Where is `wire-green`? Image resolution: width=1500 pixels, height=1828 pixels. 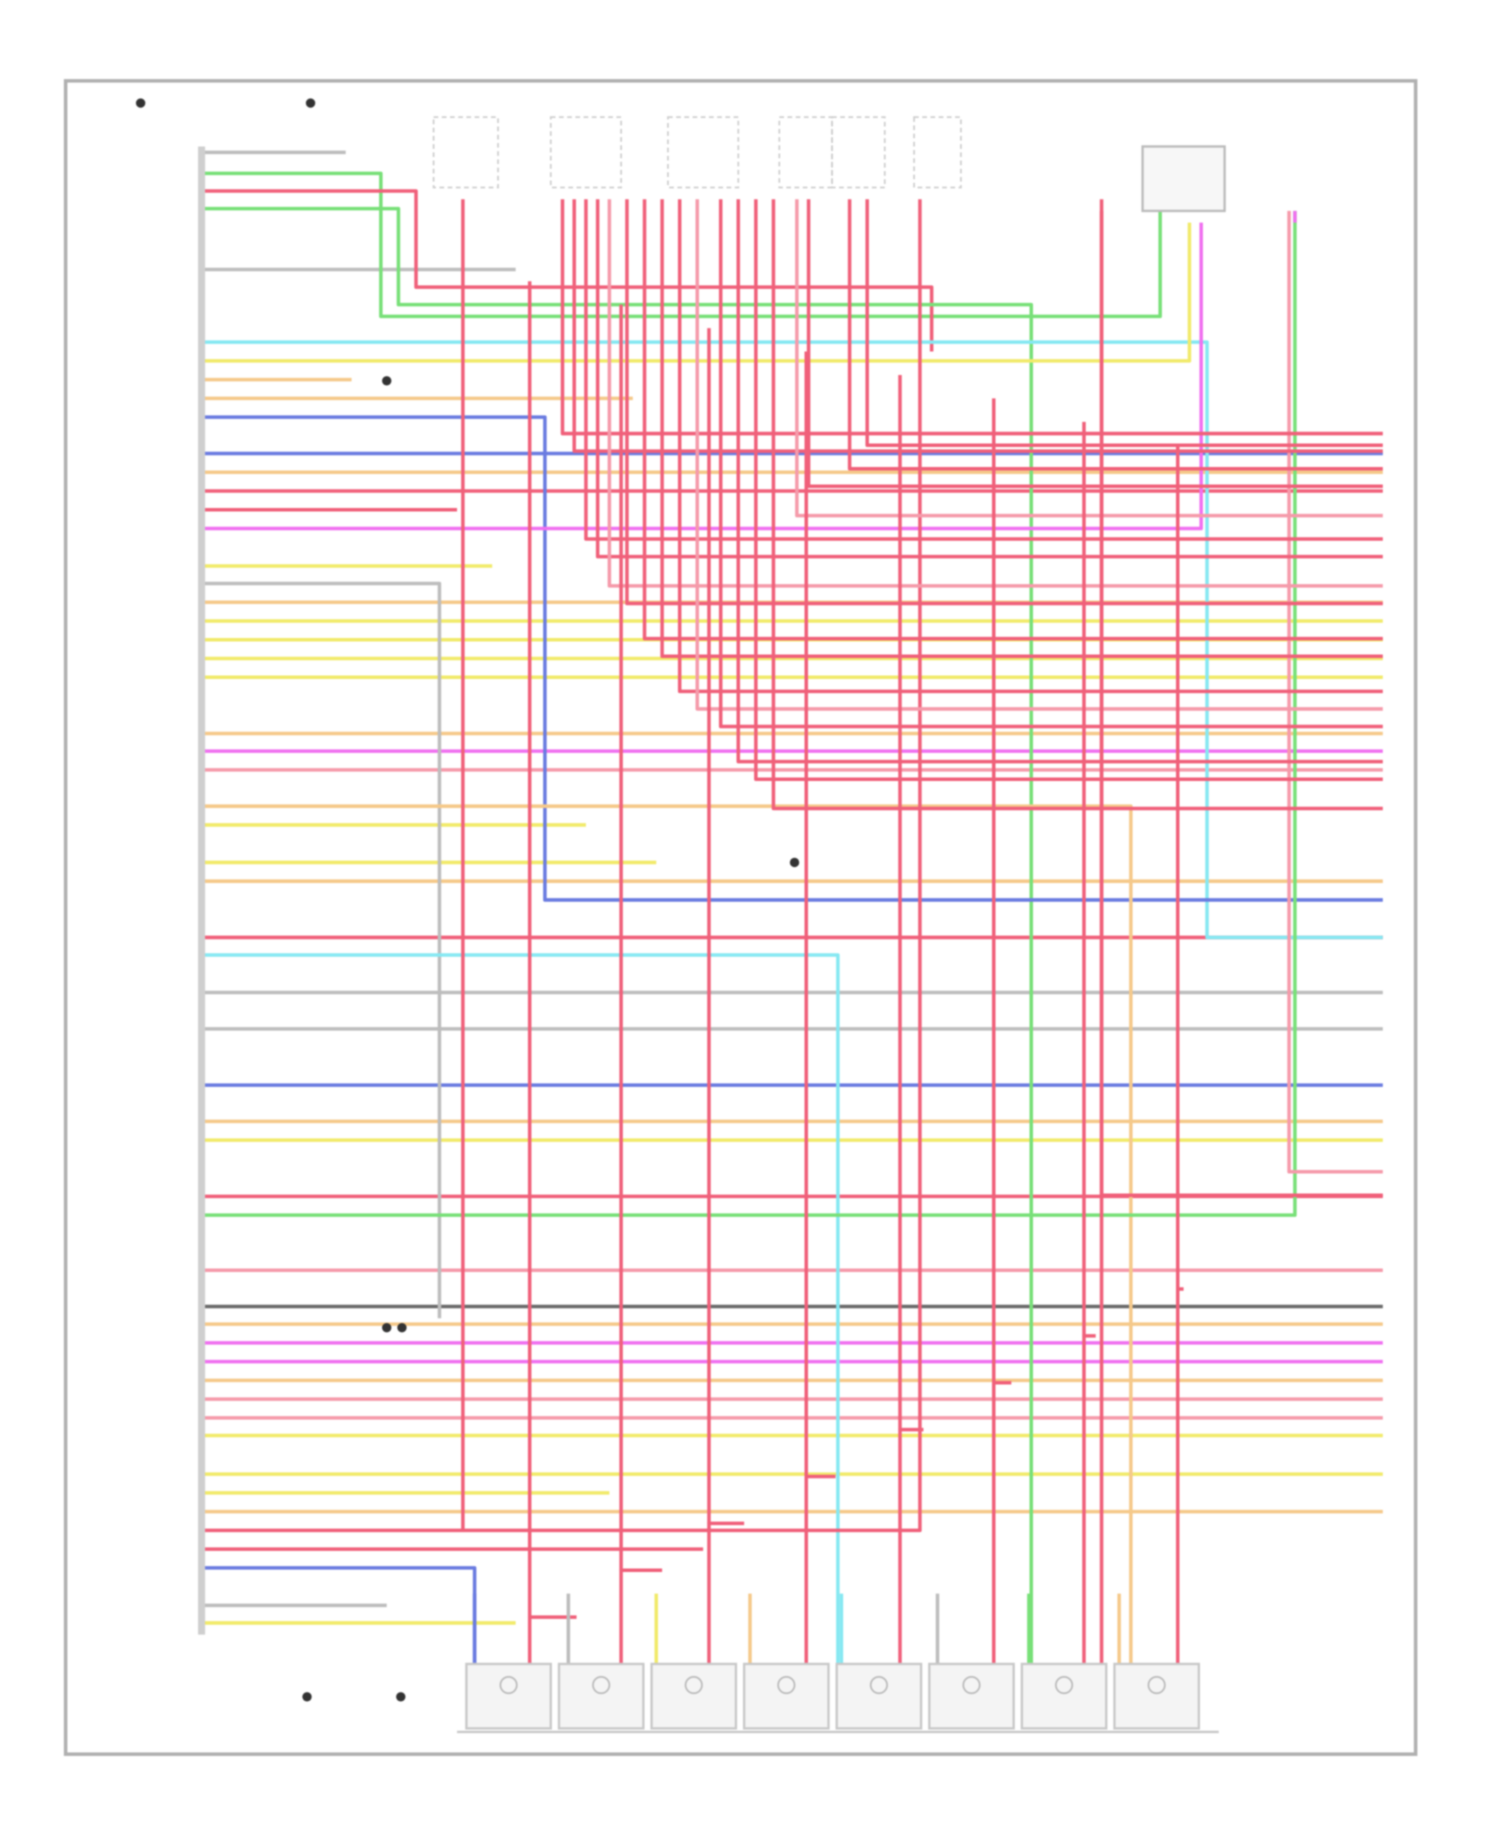
wire-green is located at coordinates (681, 245).